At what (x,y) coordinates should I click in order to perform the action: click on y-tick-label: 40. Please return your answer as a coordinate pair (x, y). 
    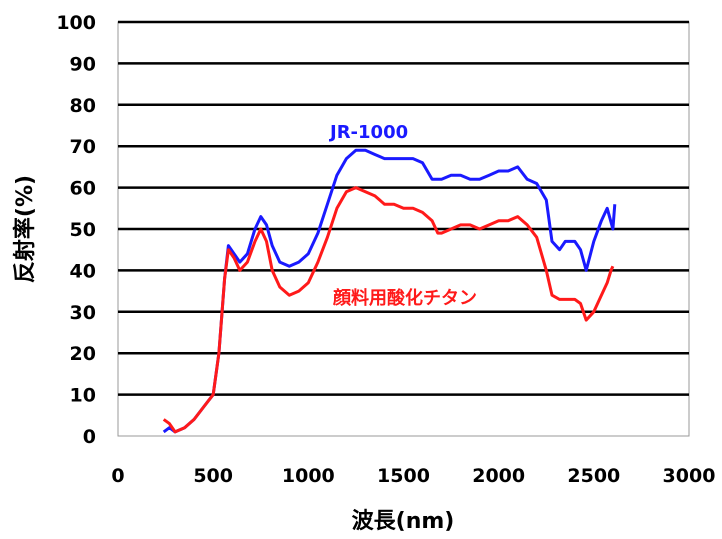
    Looking at the image, I should click on (83, 271).